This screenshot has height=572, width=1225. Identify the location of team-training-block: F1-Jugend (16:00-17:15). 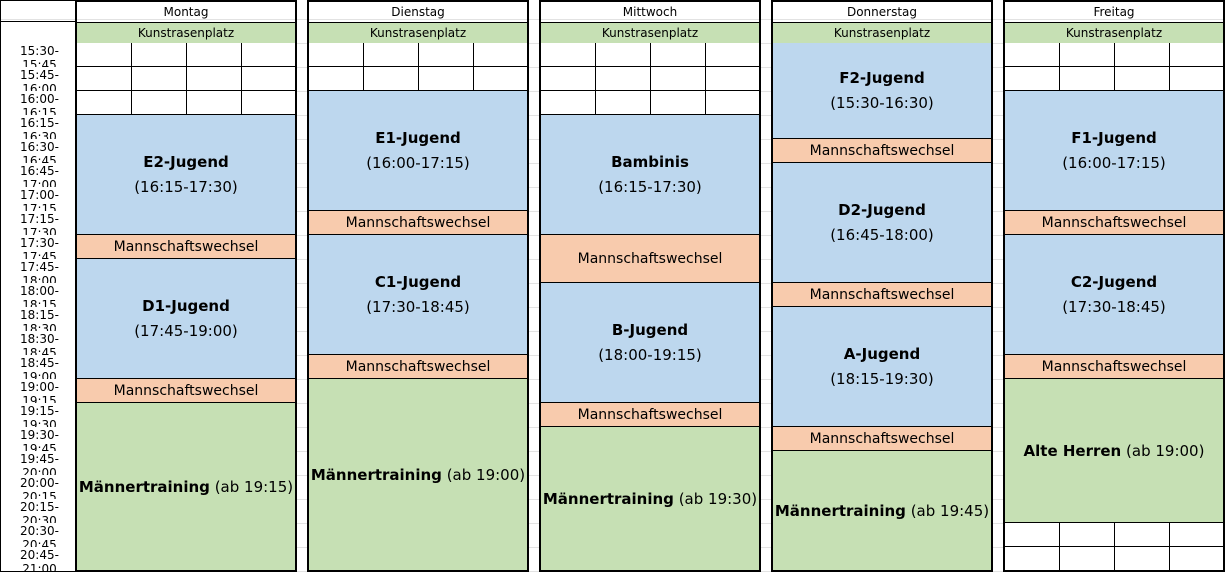
(1114, 151).